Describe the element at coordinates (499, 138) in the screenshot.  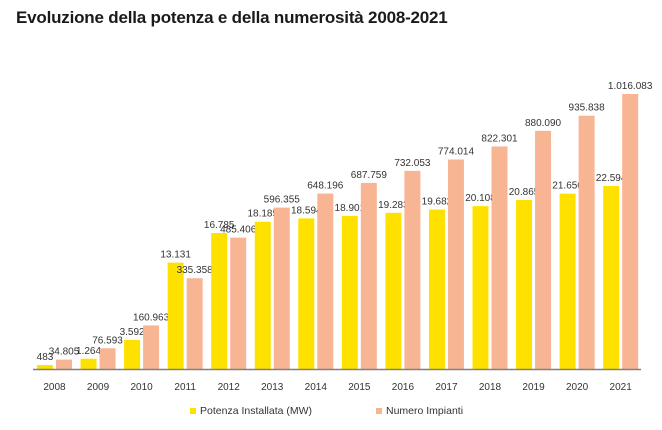
I see `data-label-numero: 822.301` at that location.